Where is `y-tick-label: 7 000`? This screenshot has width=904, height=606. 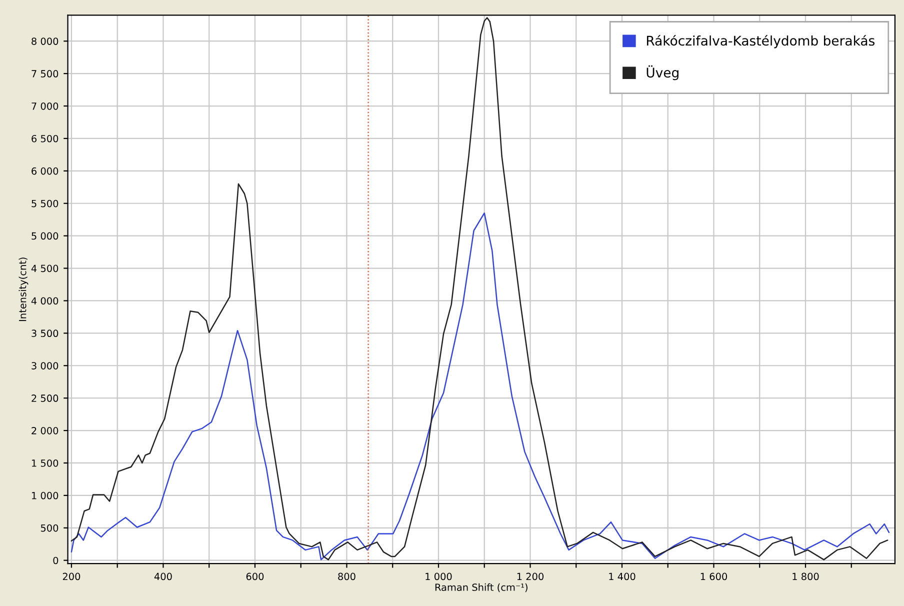 y-tick-label: 7 000 is located at coordinates (45, 106).